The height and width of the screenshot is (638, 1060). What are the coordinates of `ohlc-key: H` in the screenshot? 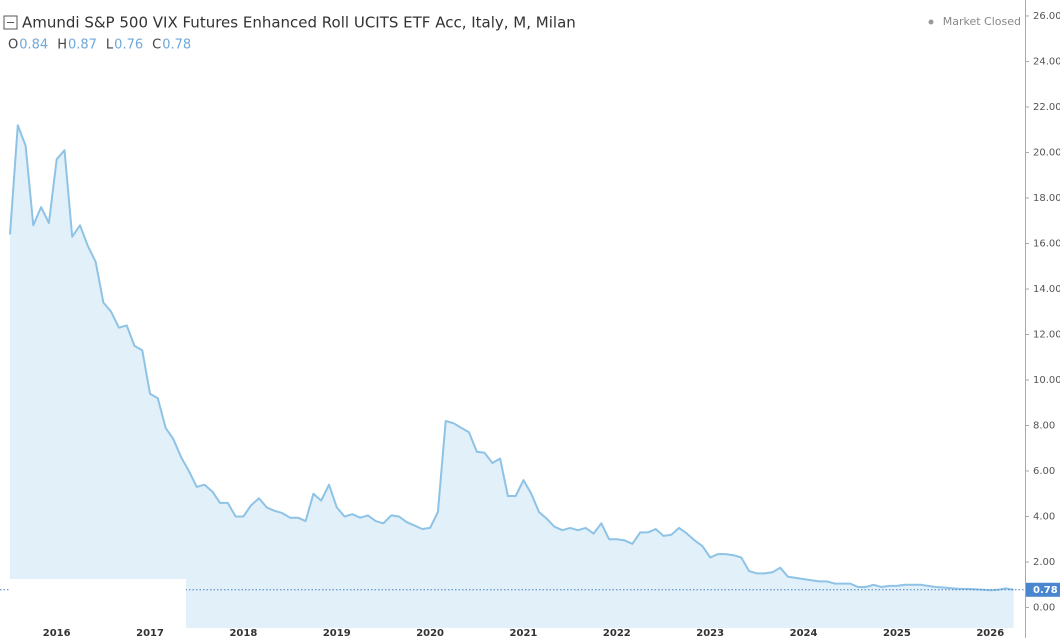 It's located at (62, 45).